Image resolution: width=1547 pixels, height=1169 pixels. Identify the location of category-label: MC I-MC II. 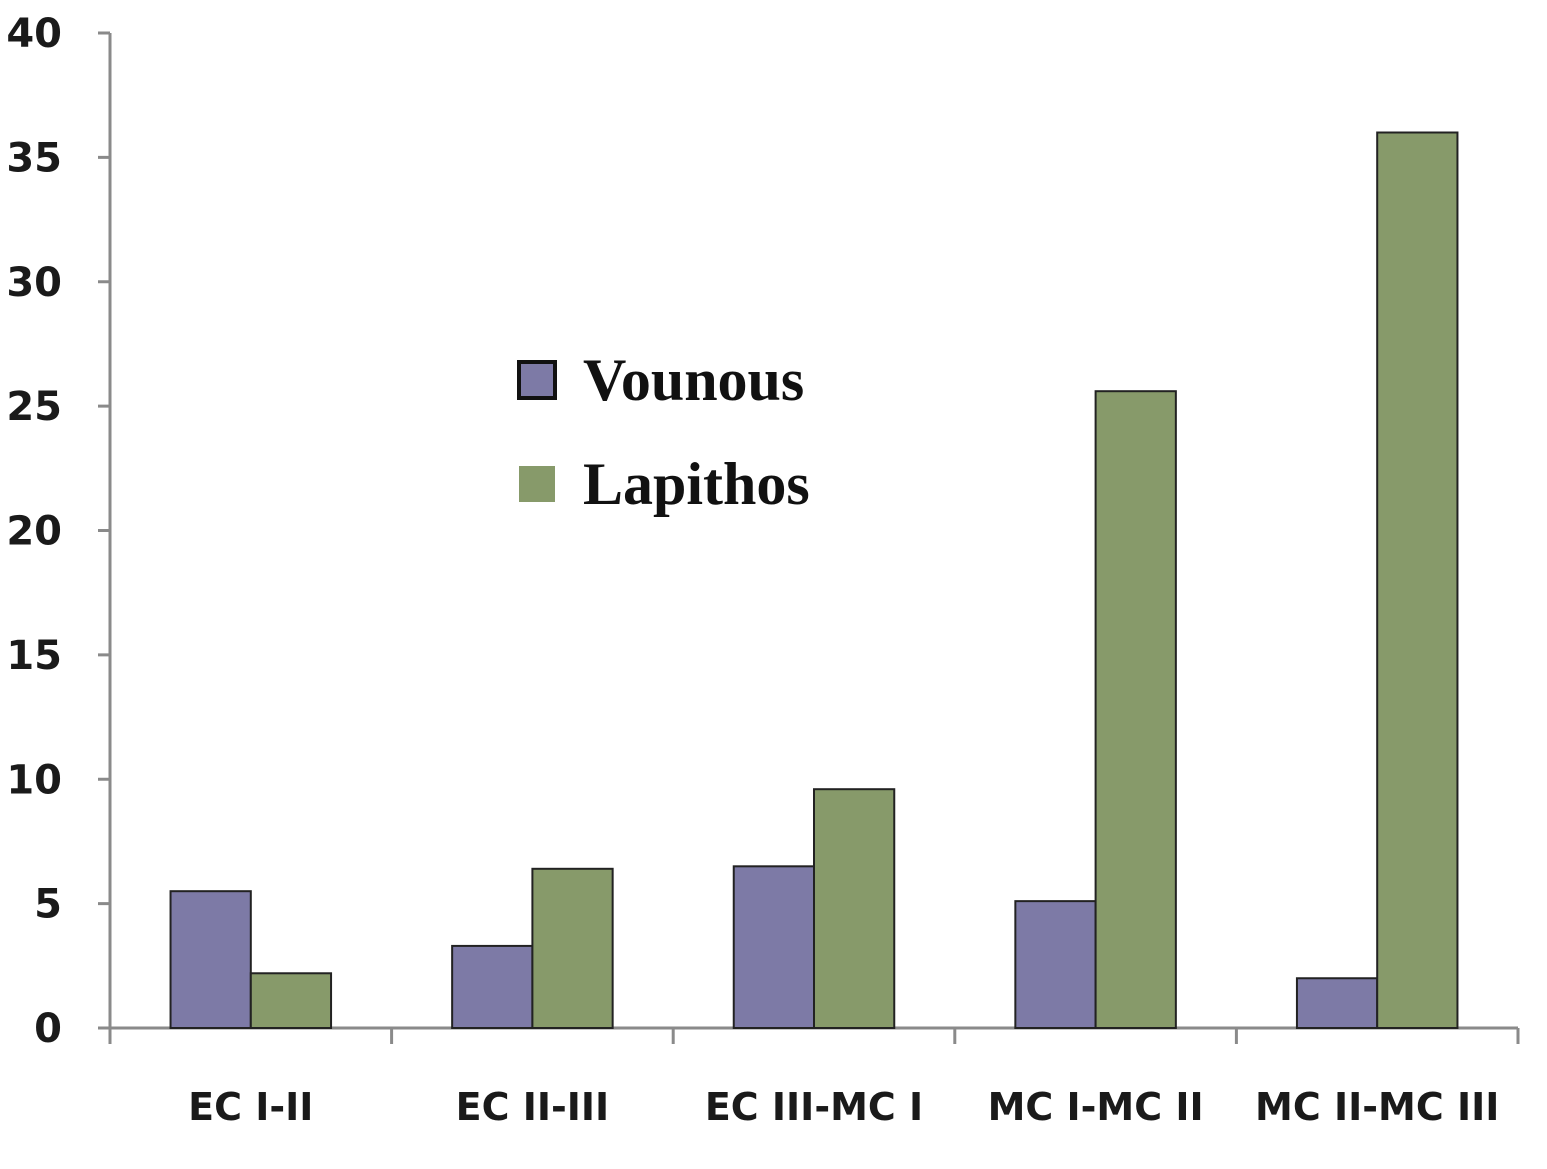
(1096, 1107).